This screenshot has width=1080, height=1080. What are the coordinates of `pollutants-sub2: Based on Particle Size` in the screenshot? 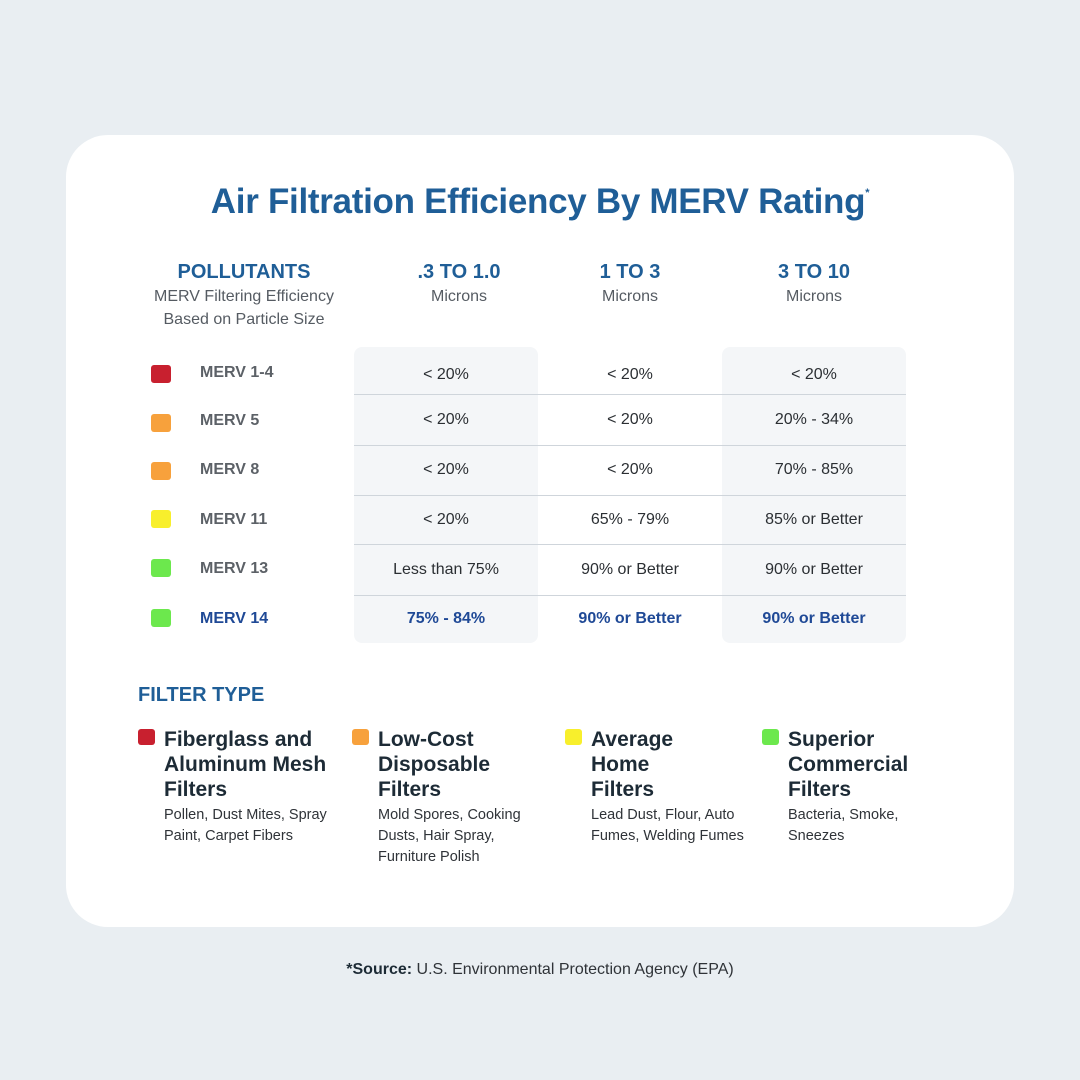 It's located at (244, 319).